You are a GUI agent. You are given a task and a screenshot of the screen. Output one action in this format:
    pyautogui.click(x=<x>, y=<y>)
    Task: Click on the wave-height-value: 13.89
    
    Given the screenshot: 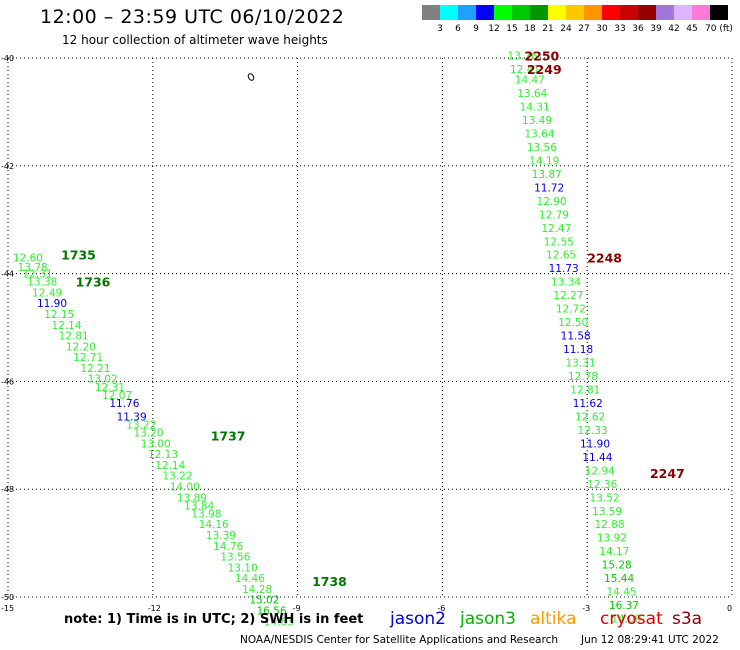 What is the action you would take?
    pyautogui.click(x=192, y=498)
    